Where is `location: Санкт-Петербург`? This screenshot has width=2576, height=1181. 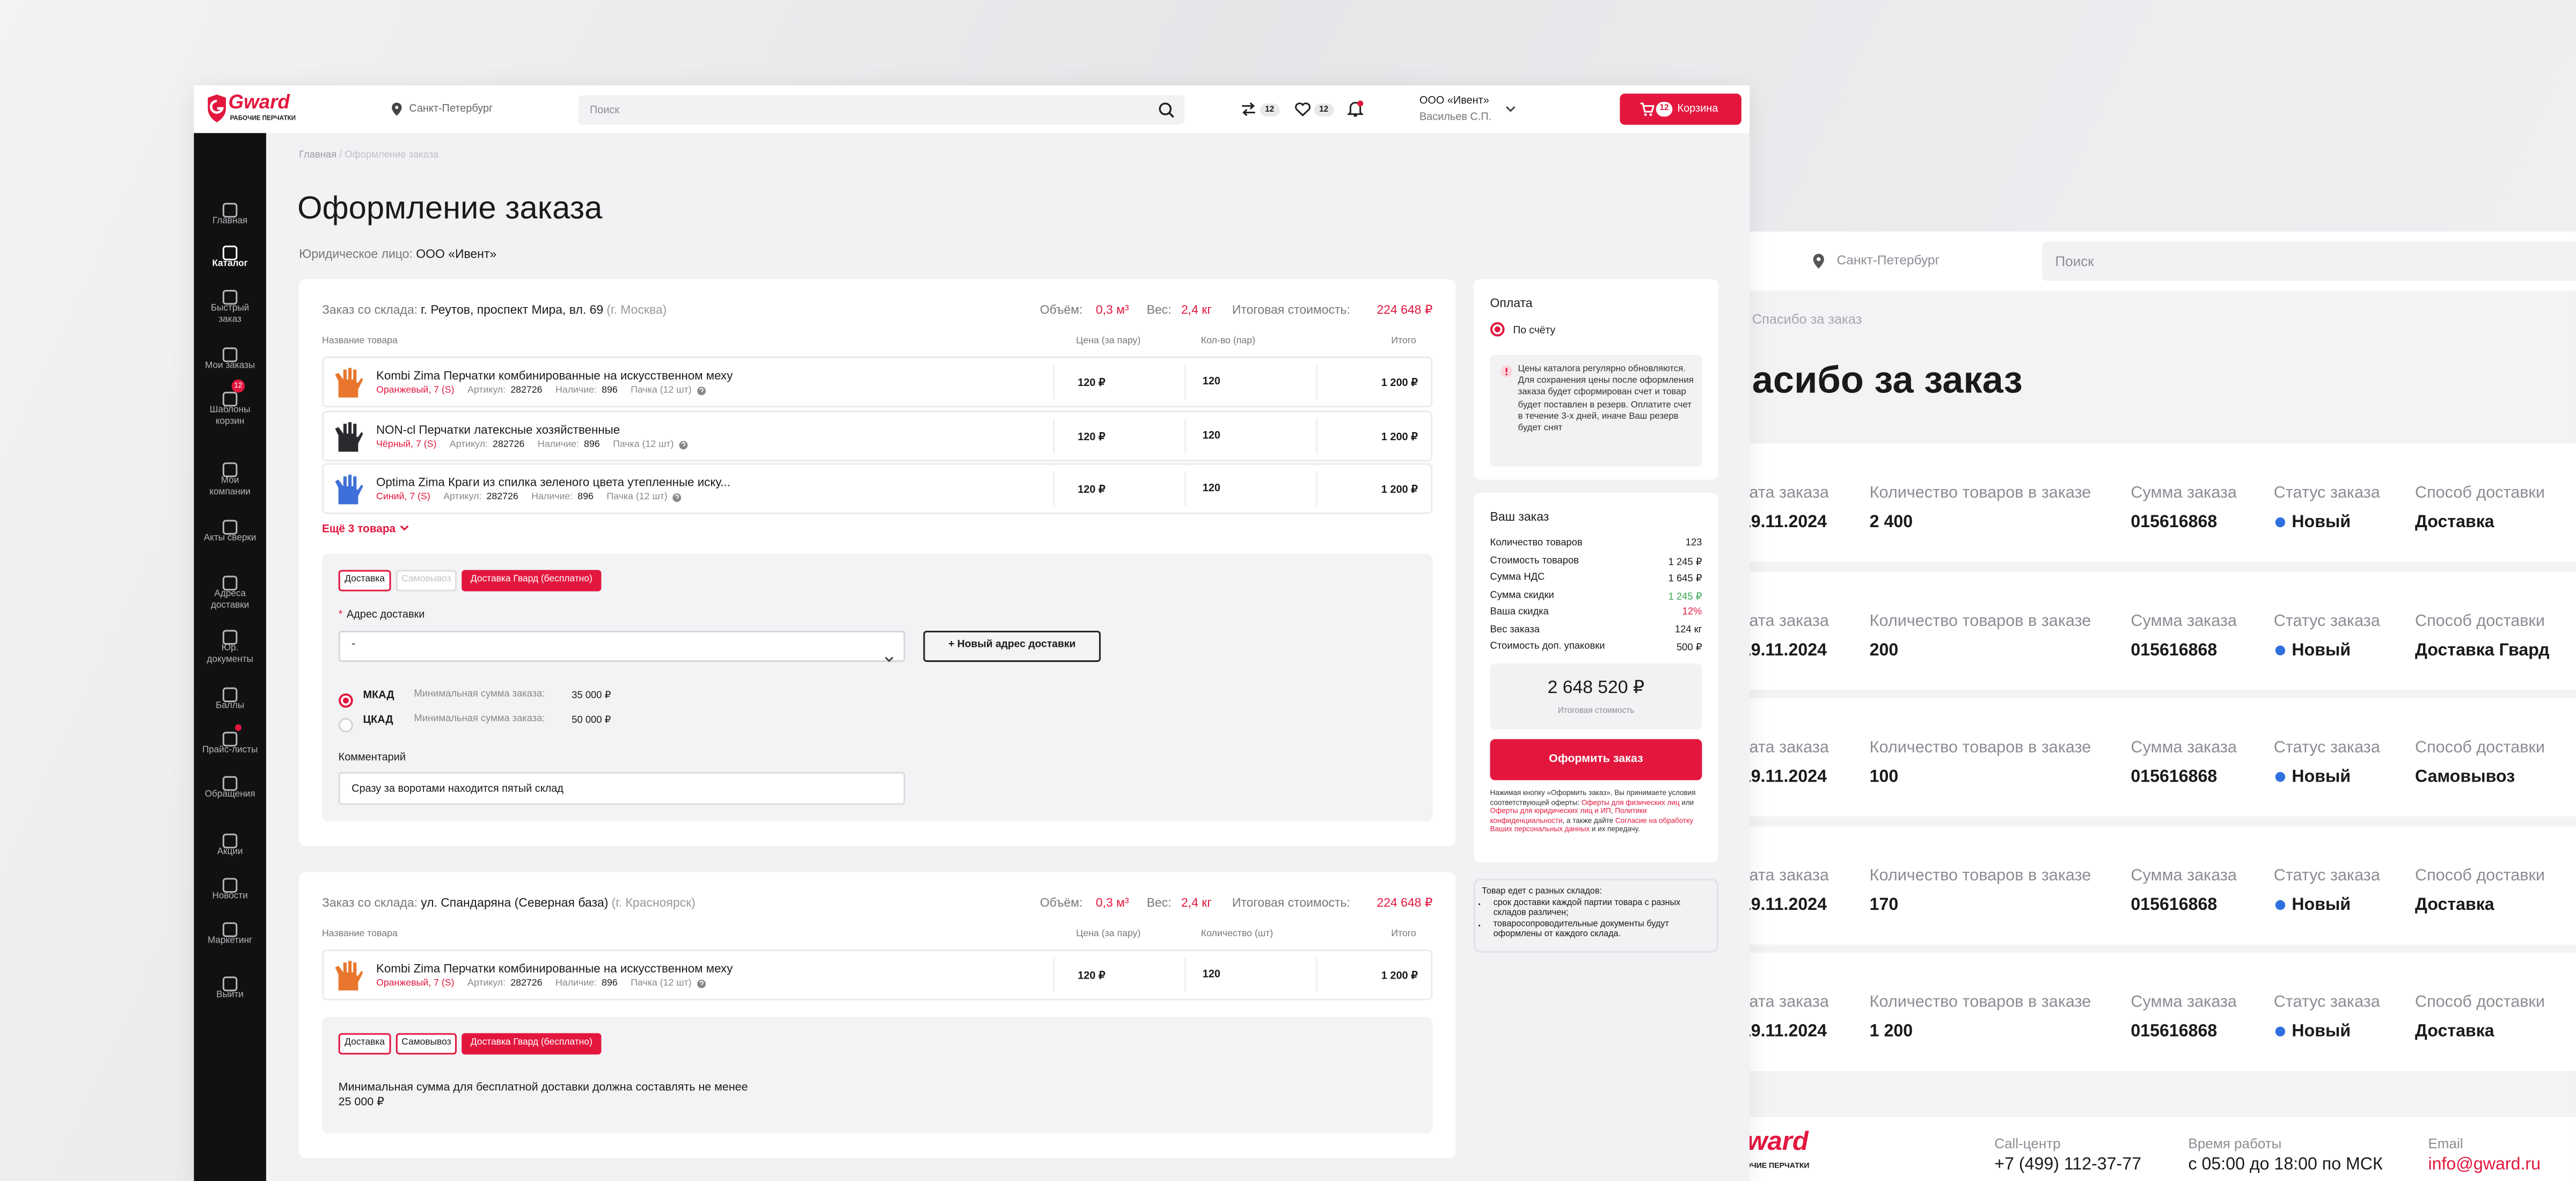 location: Санкт-Петербург is located at coordinates (451, 109).